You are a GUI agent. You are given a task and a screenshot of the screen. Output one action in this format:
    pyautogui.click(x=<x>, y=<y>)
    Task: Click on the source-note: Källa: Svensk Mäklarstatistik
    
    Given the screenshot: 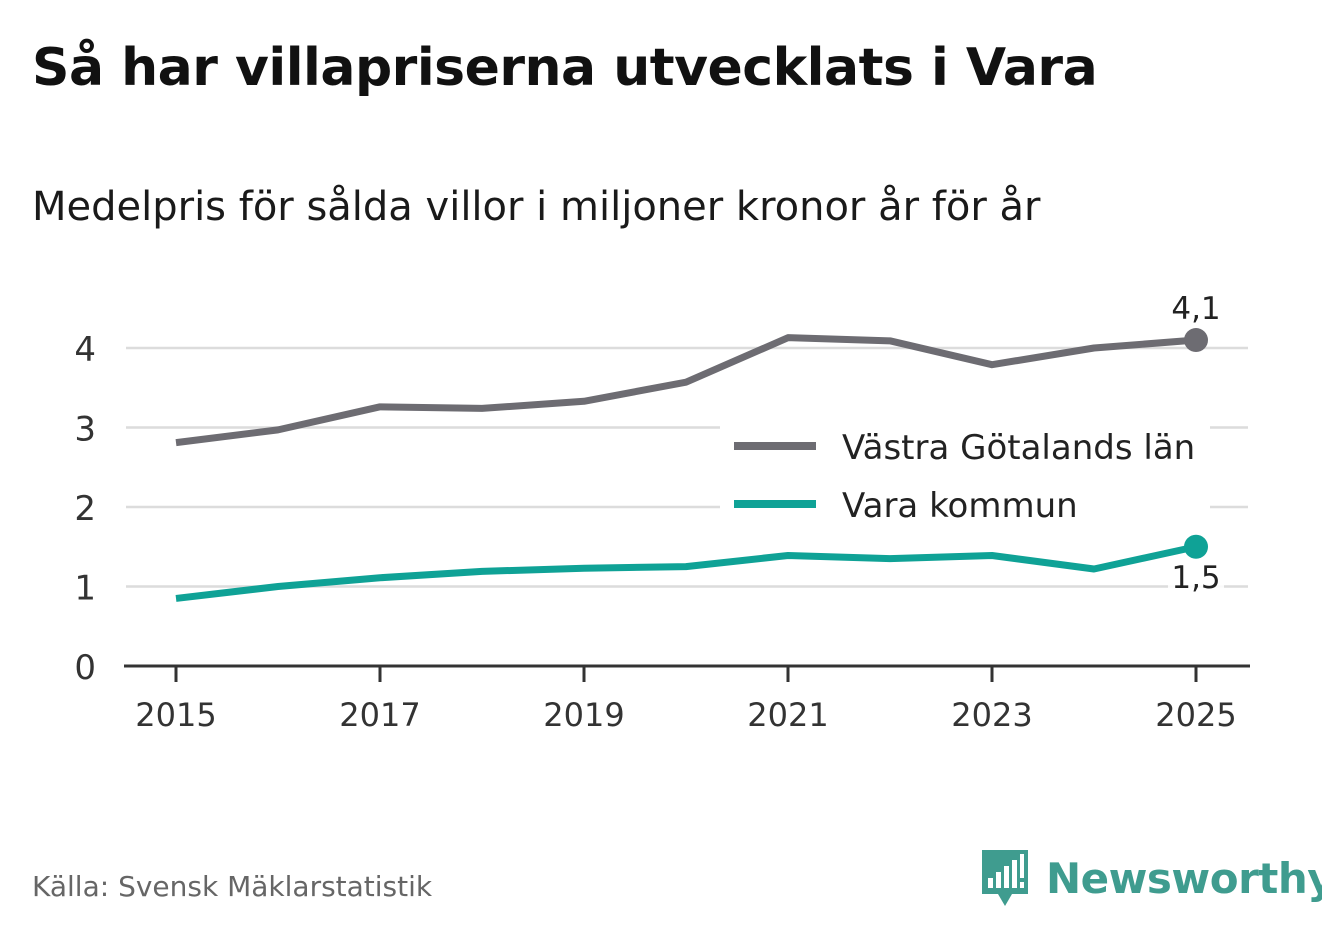 What is the action you would take?
    pyautogui.click(x=232, y=886)
    